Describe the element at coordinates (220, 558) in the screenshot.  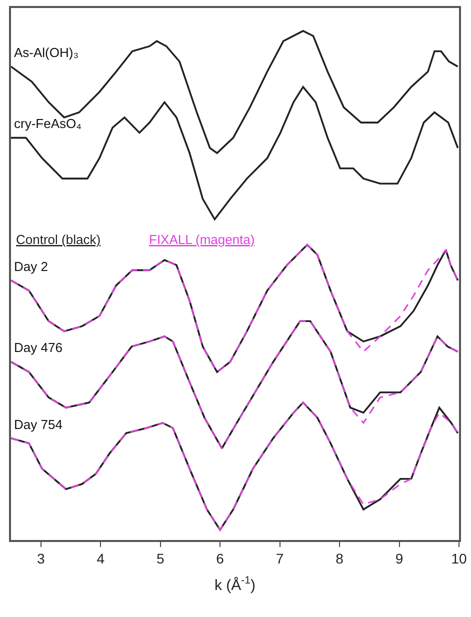
I see `x-tick-label: 6` at that location.